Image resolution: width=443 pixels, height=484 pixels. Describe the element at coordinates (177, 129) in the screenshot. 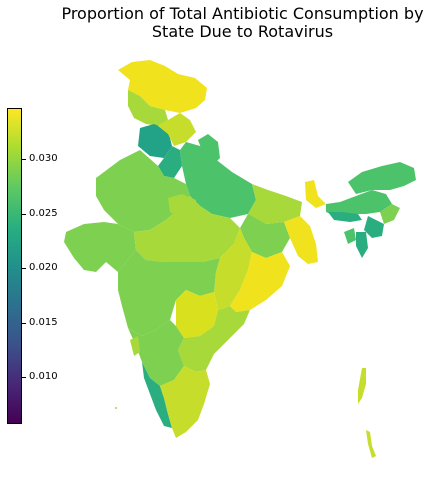

I see `state-uttarakhand` at that location.